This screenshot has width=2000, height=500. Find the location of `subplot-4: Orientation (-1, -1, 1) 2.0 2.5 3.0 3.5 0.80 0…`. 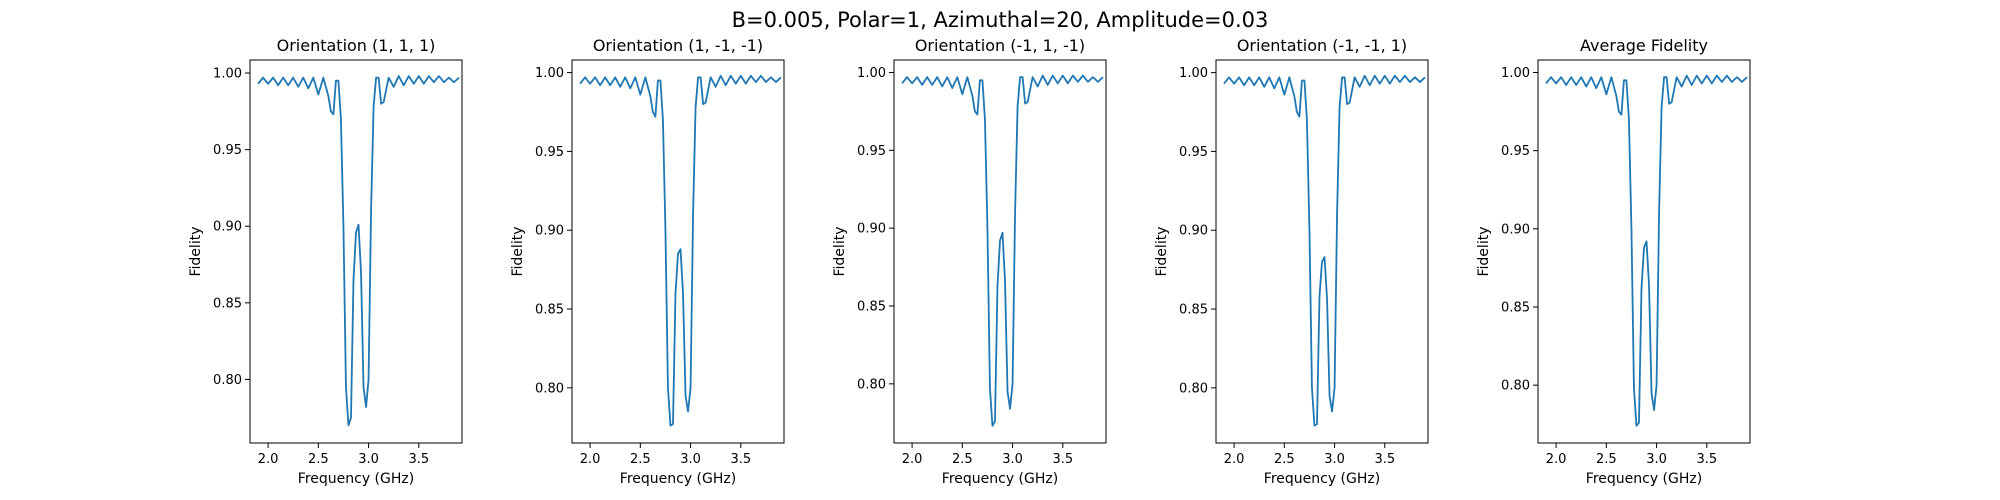

subplot-4: Orientation (-1, -1, 1) 2.0 2.5 3.0 3.5 0.80 0… is located at coordinates (1291, 261).